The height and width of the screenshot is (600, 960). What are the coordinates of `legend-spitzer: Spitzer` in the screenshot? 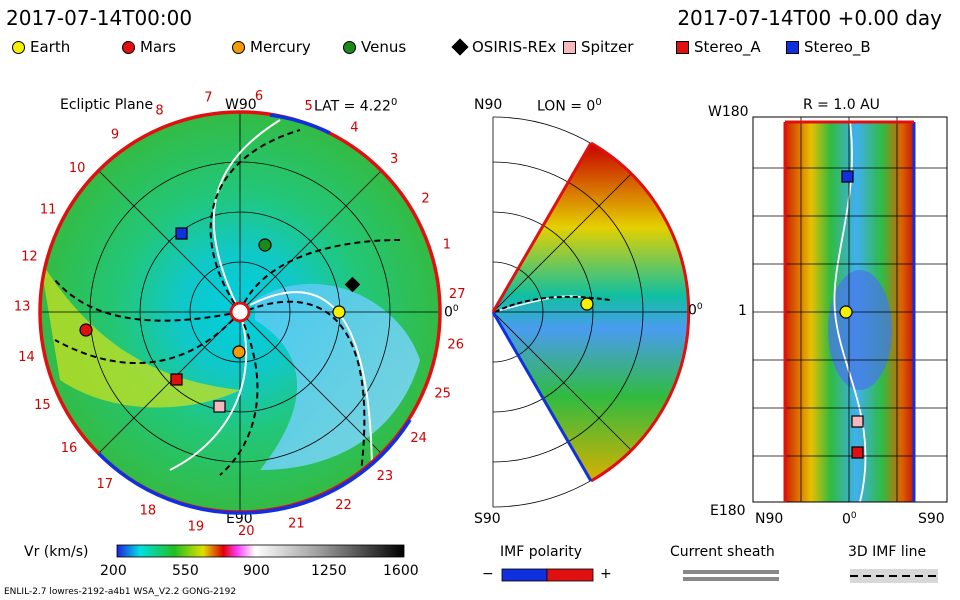 It's located at (598, 47).